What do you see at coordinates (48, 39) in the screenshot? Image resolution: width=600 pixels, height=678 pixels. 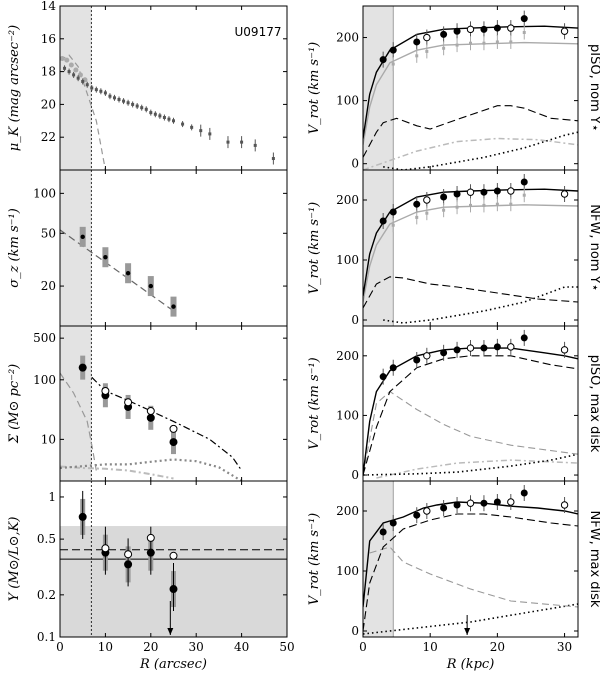 I see `y-tick-label: 16` at bounding box center [48, 39].